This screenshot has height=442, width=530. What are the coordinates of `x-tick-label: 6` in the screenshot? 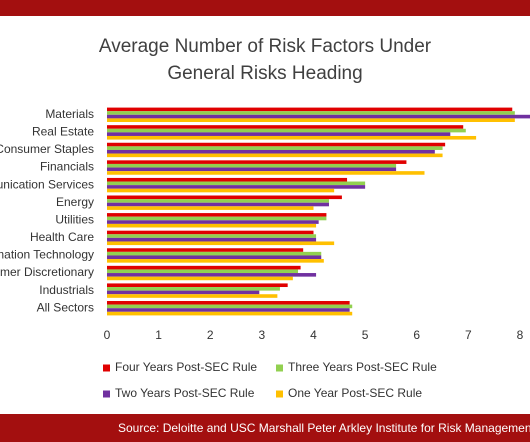 It's located at (416, 335).